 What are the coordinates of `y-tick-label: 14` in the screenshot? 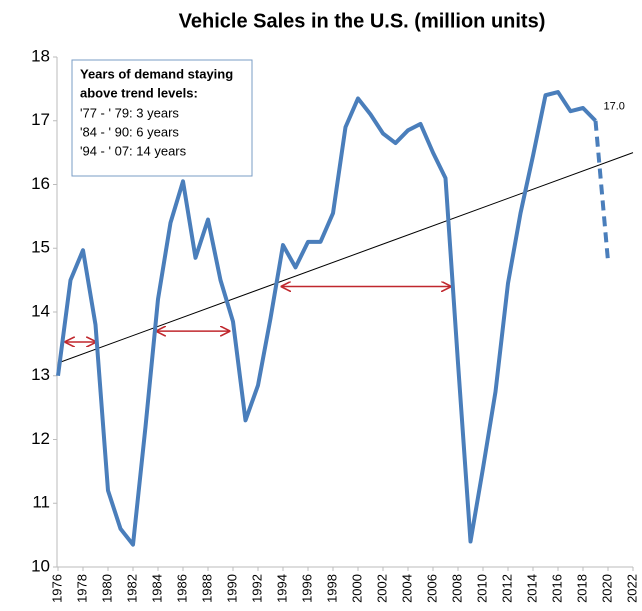 It's located at (40, 310).